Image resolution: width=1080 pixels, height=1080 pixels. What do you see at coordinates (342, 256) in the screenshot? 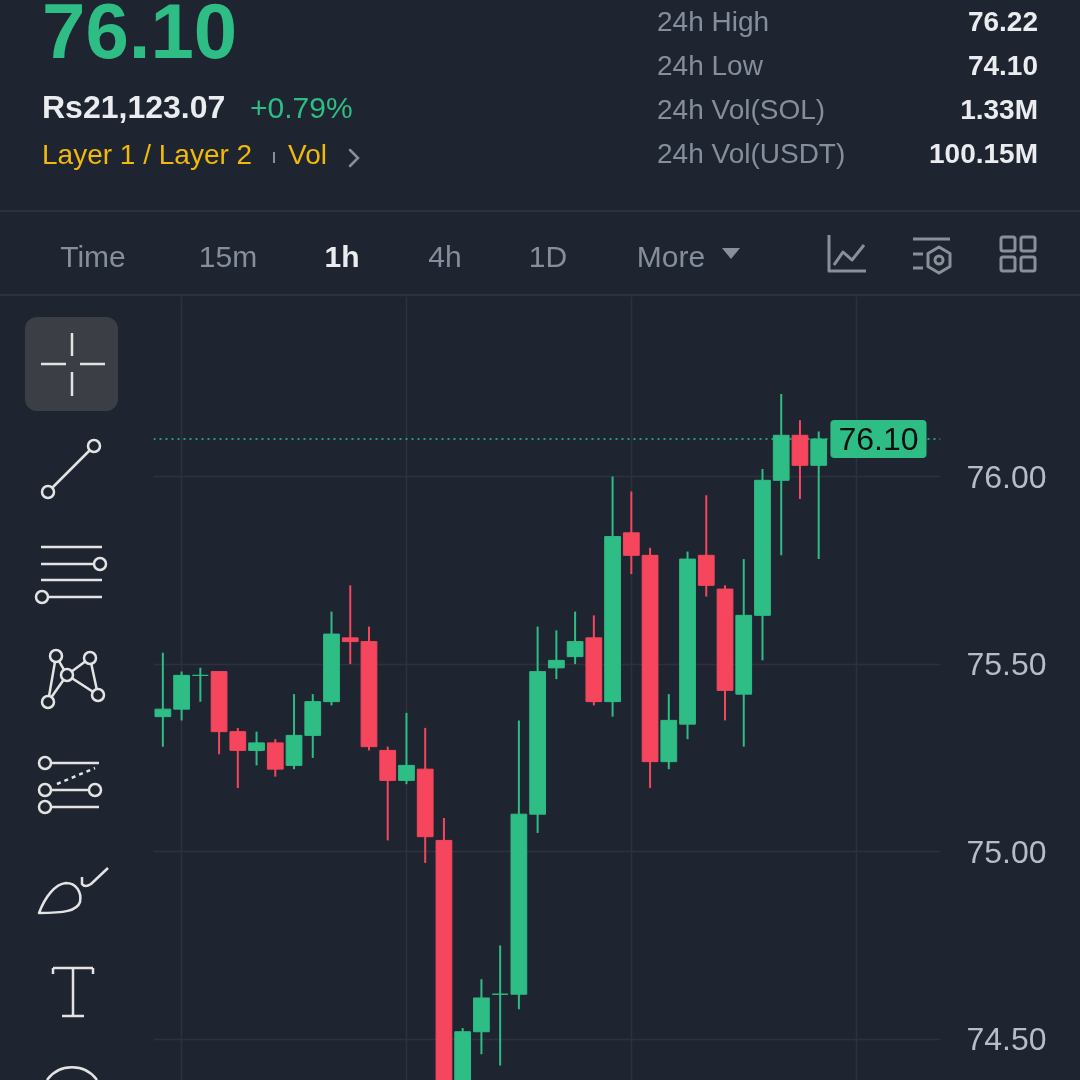
I see `text: 1h` at bounding box center [342, 256].